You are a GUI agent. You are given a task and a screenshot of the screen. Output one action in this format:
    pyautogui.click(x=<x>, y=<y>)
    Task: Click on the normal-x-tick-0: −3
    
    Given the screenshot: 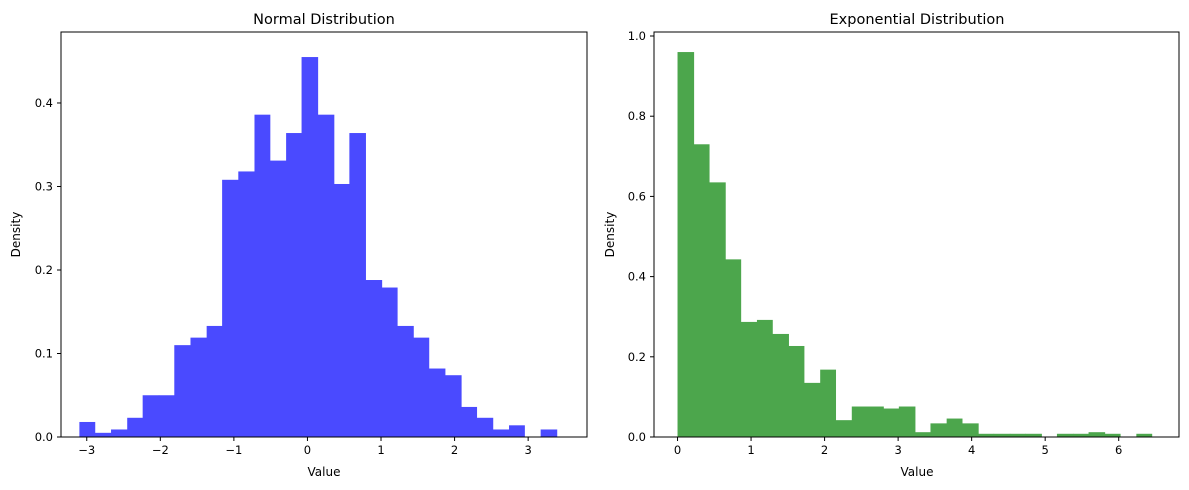 What is the action you would take?
    pyautogui.click(x=86, y=447)
    